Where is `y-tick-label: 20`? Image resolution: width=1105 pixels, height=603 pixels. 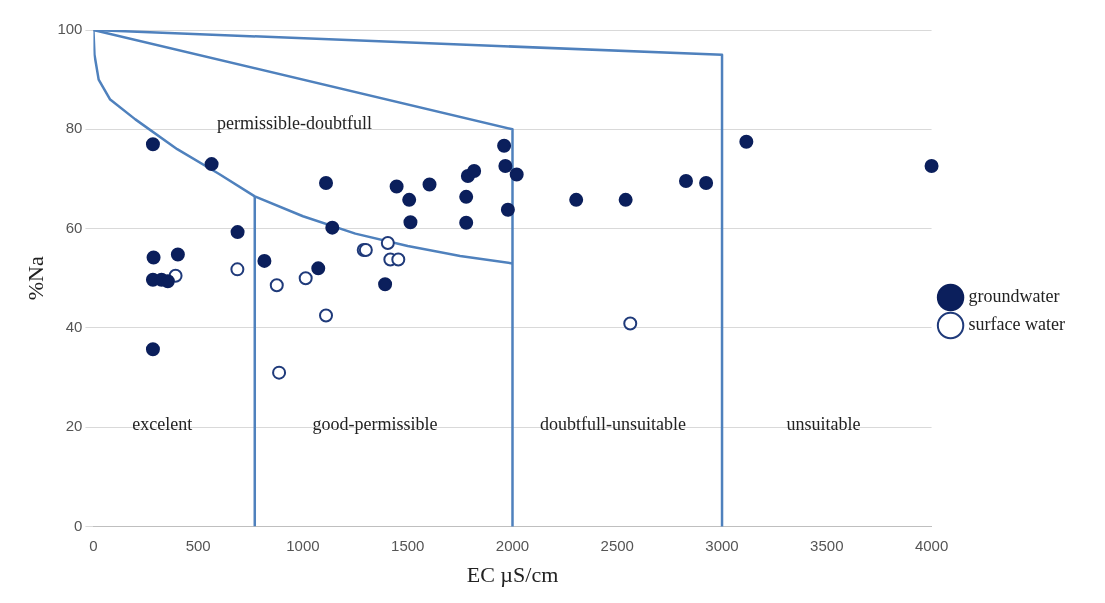
y-tick-label: 20 is located at coordinates (74, 426).